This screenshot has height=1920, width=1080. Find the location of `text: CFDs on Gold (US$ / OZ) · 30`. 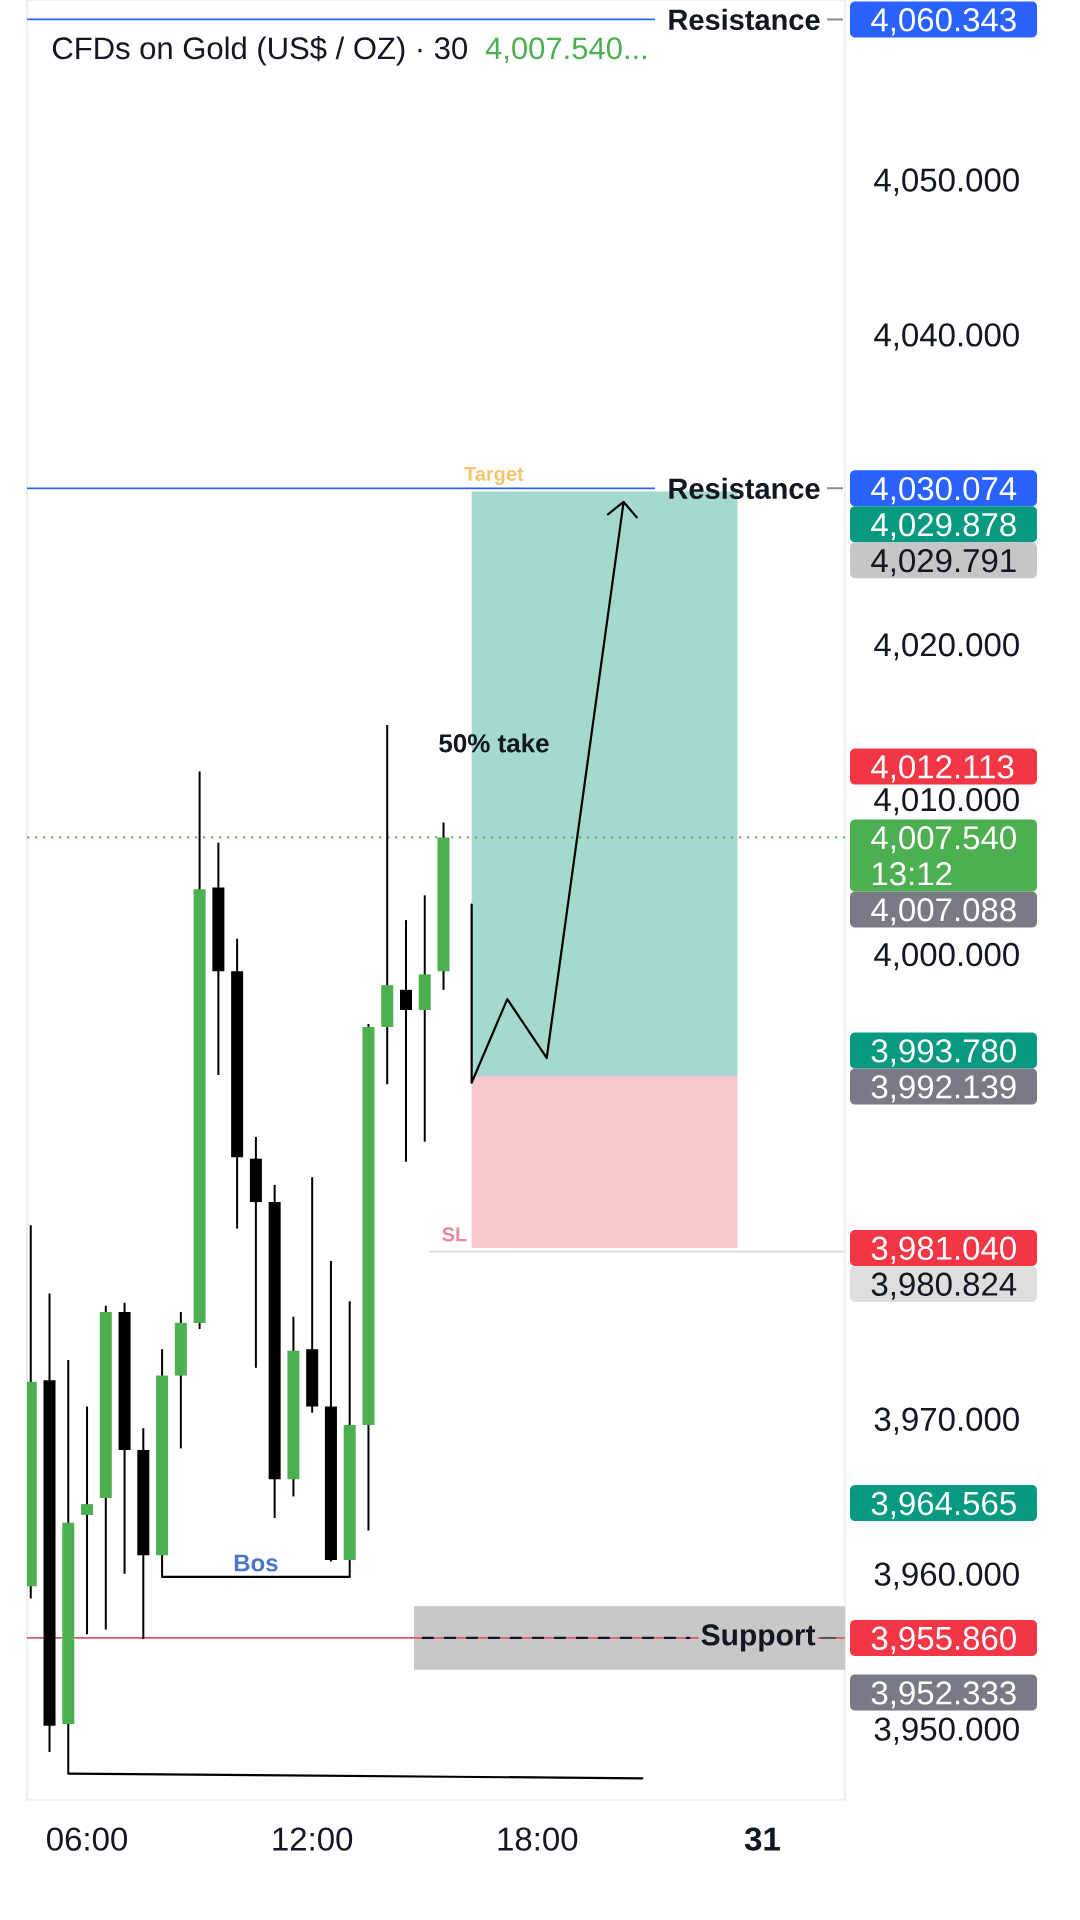

text: CFDs on Gold (US$ / OZ) · 30 is located at coordinates (260, 51).